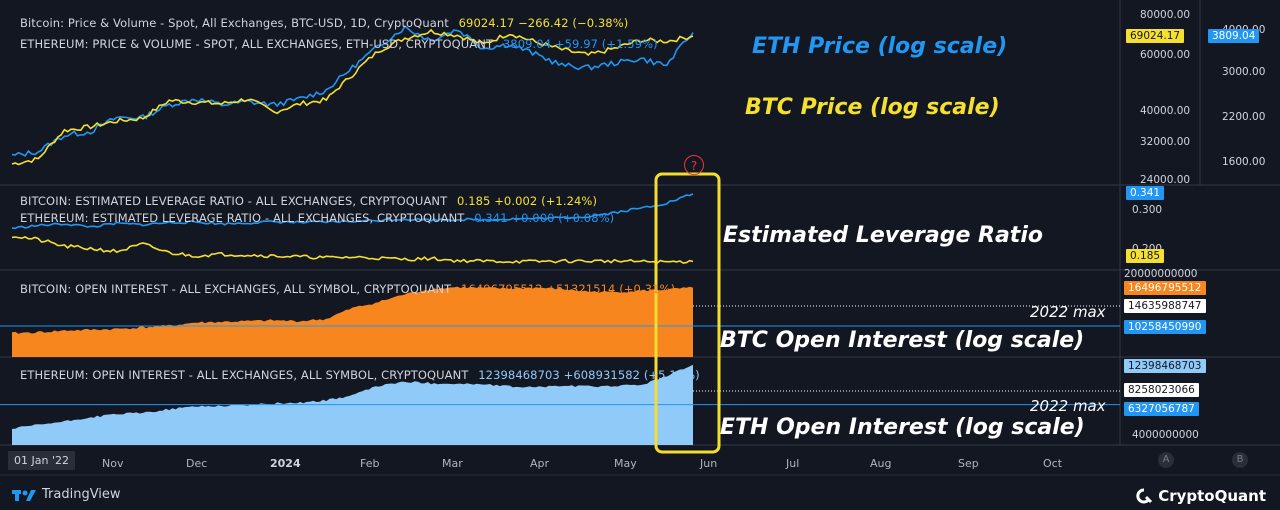  What do you see at coordinates (1165, 180) in the screenshot?
I see `price-tick-24000: 24000.00` at bounding box center [1165, 180].